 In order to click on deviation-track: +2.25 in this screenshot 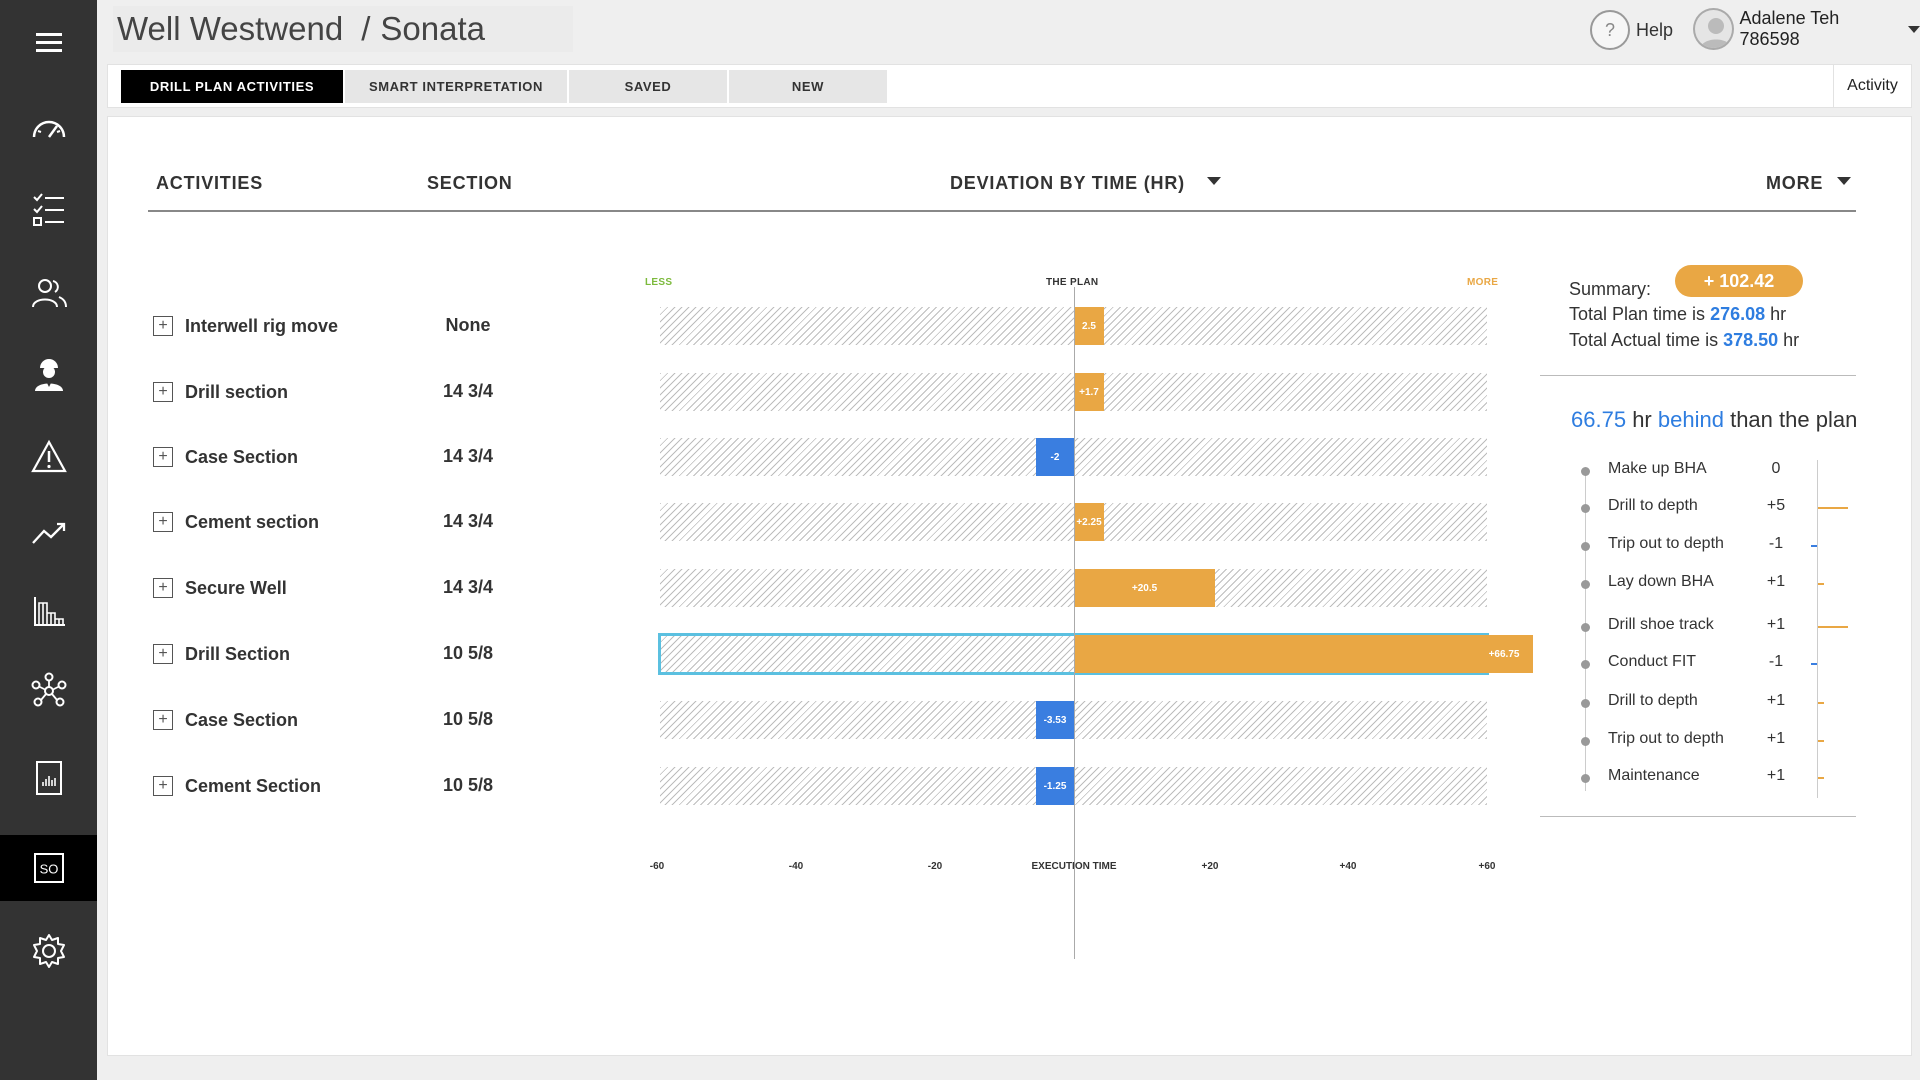, I will do `click(1073, 522)`.